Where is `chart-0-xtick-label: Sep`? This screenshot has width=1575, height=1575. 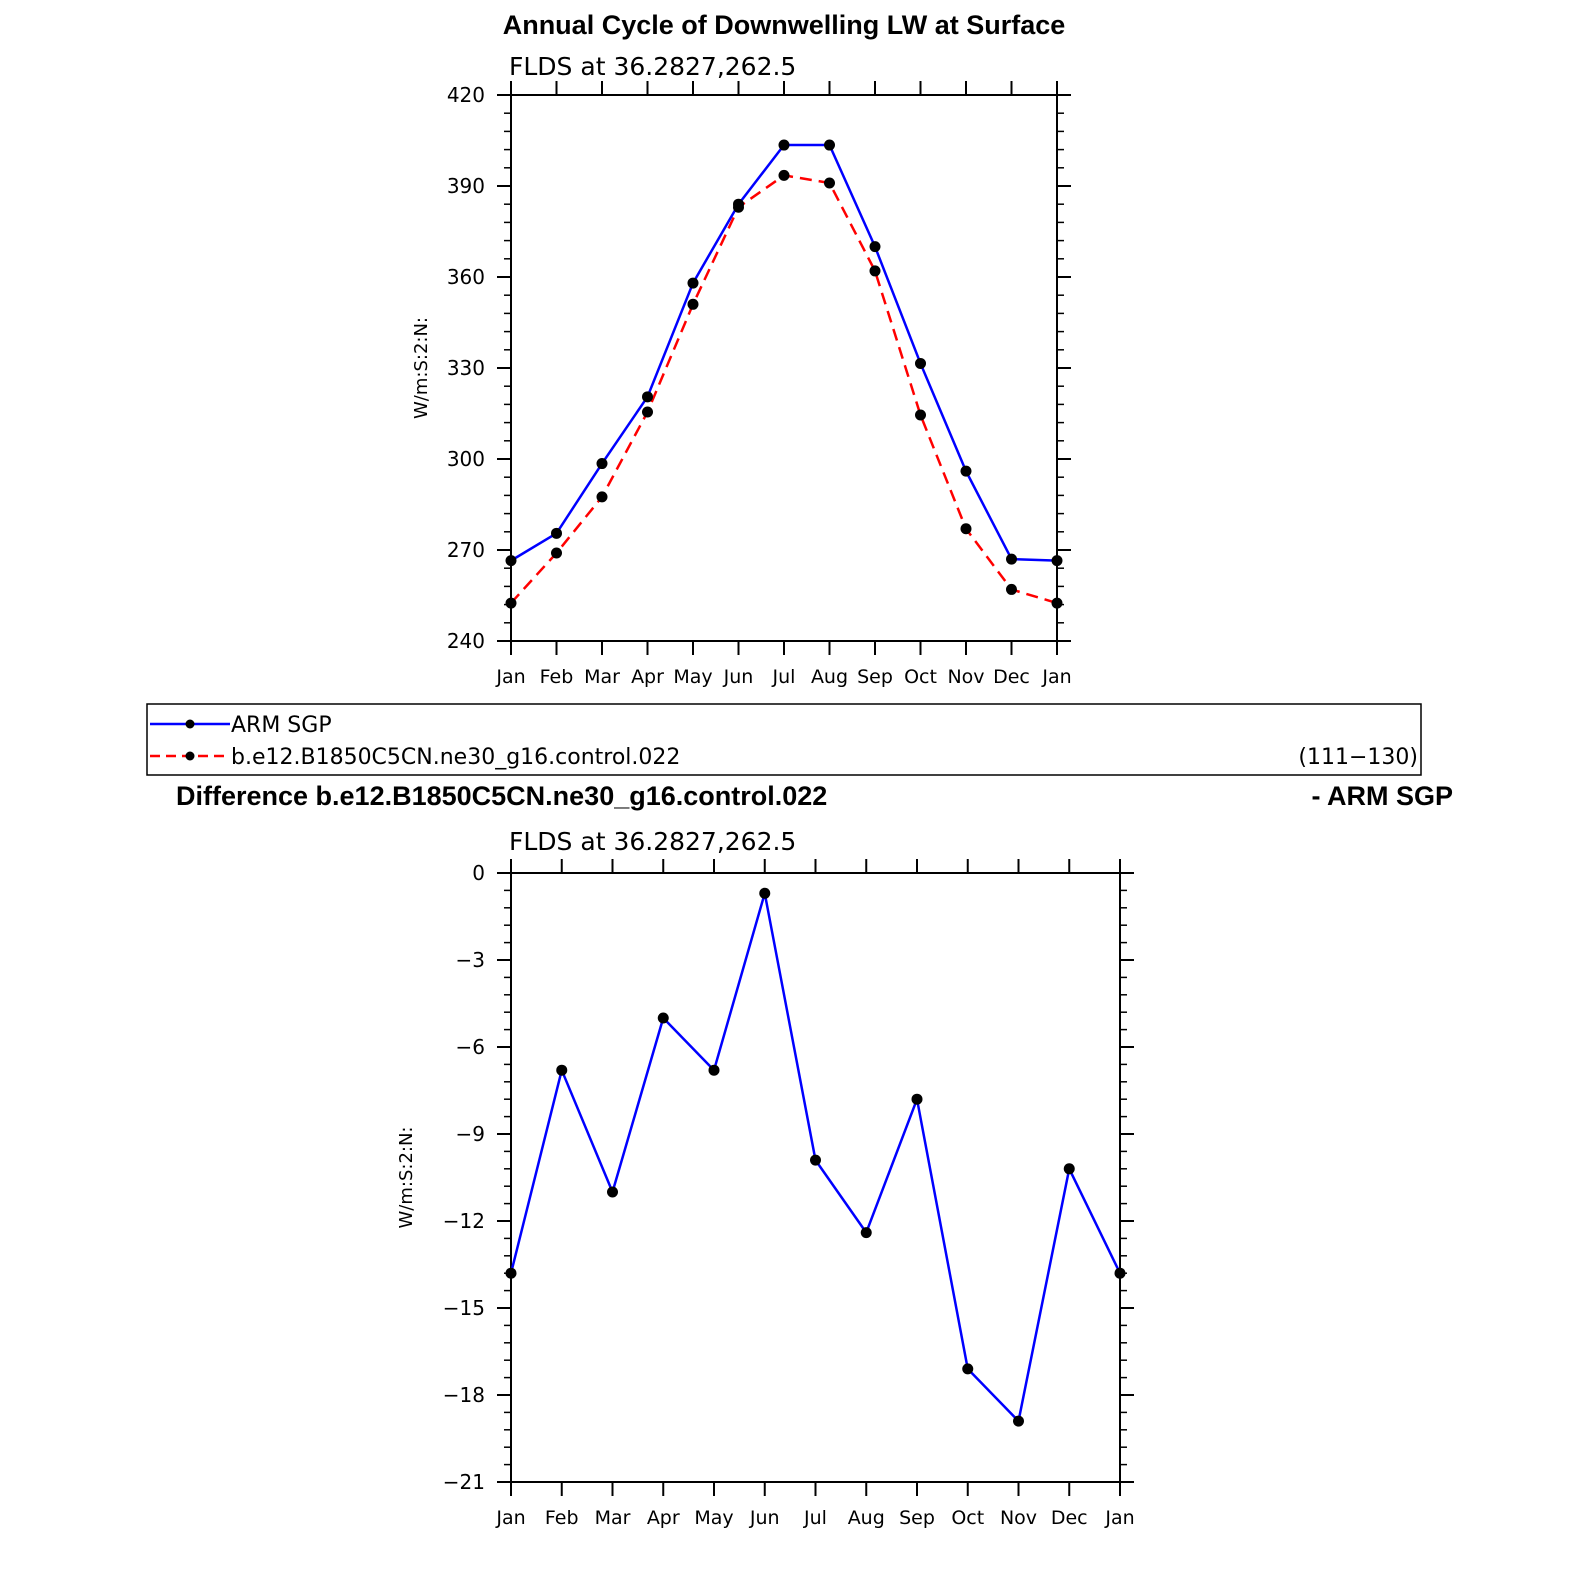
chart-0-xtick-label: Sep is located at coordinates (875, 677).